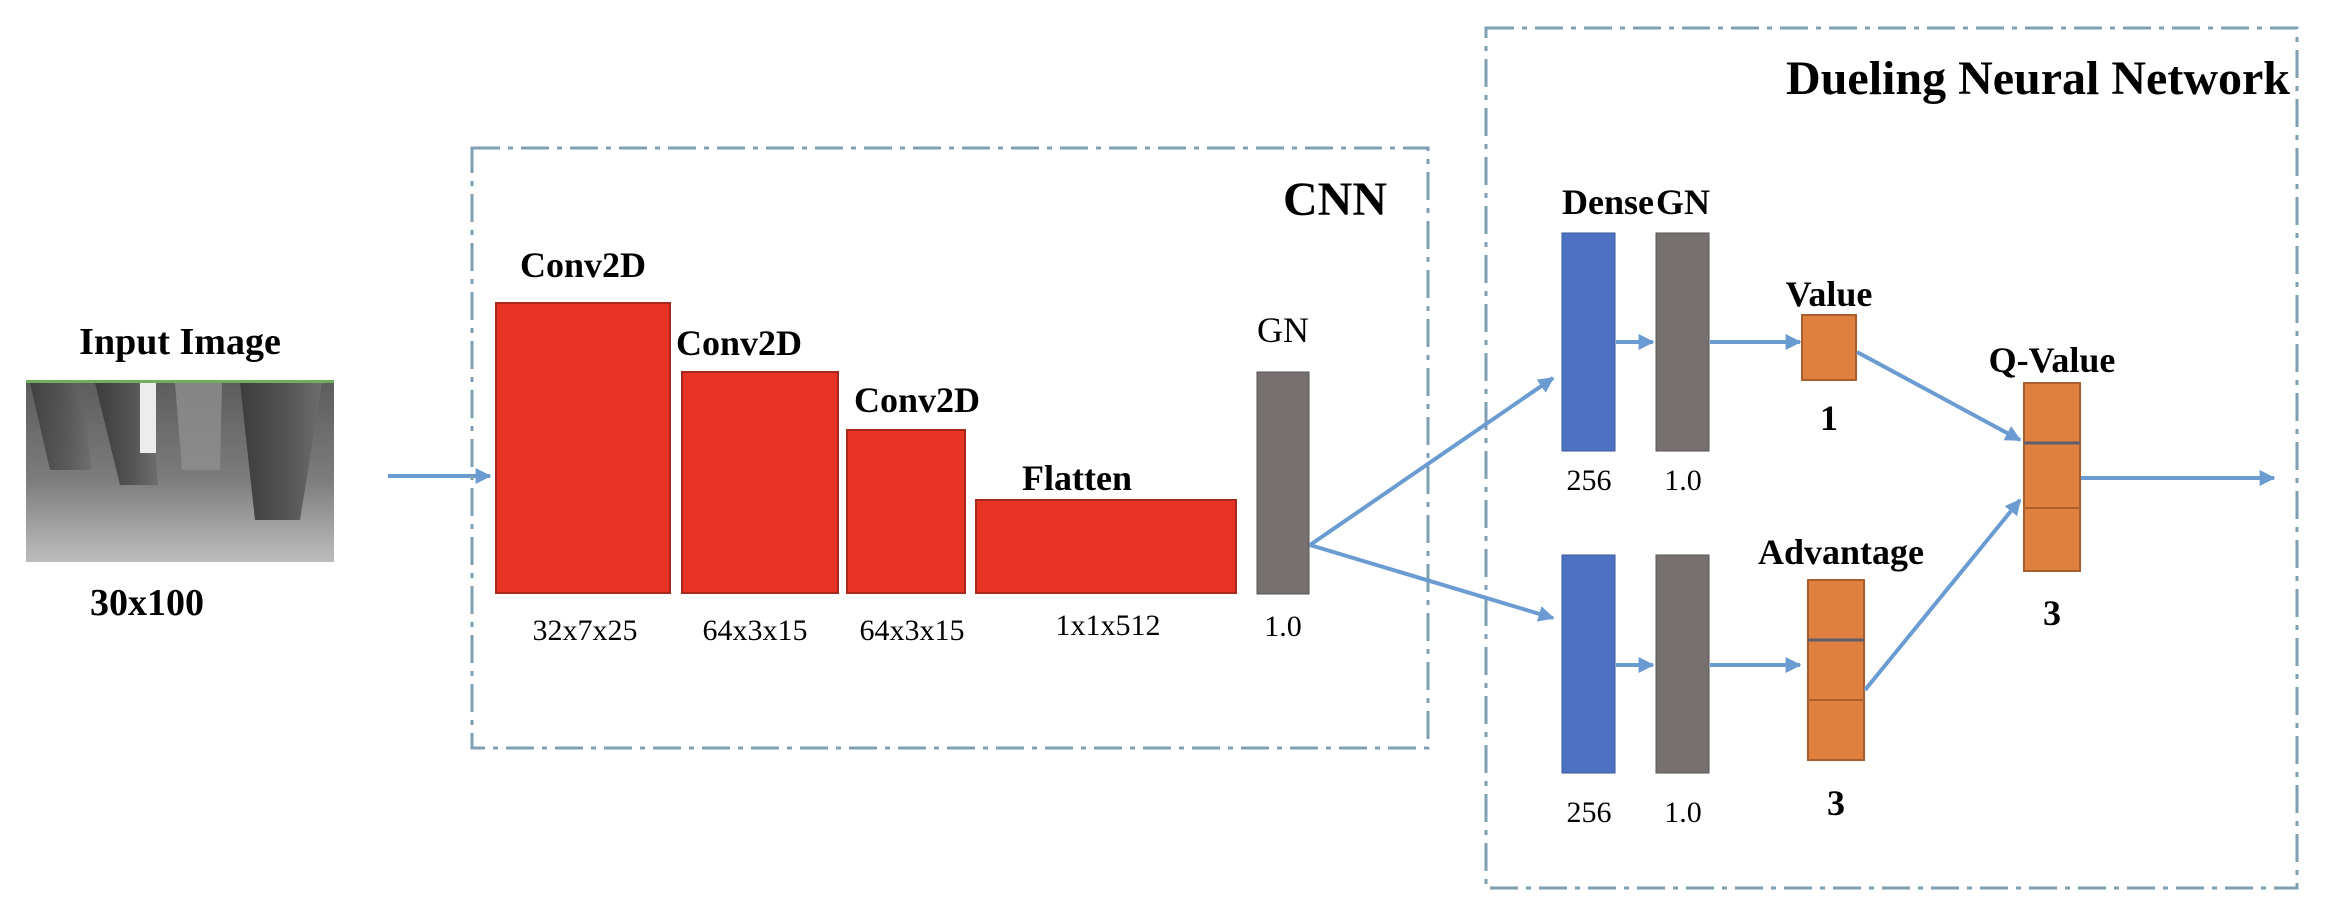 Image resolution: width=2336 pixels, height=924 pixels. I want to click on input-size-label: 30x100, so click(147, 603).